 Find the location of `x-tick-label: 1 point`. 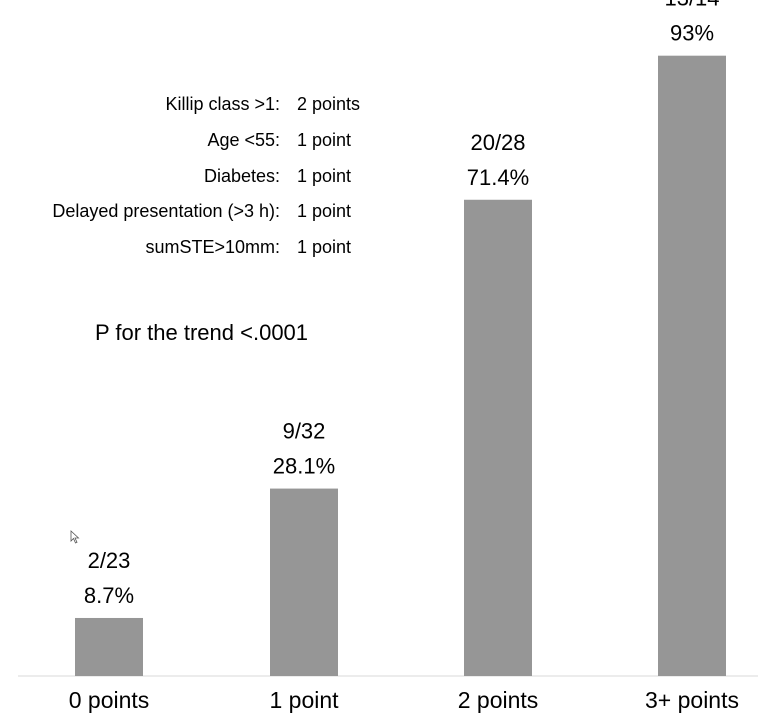

x-tick-label: 1 point is located at coordinates (304, 700).